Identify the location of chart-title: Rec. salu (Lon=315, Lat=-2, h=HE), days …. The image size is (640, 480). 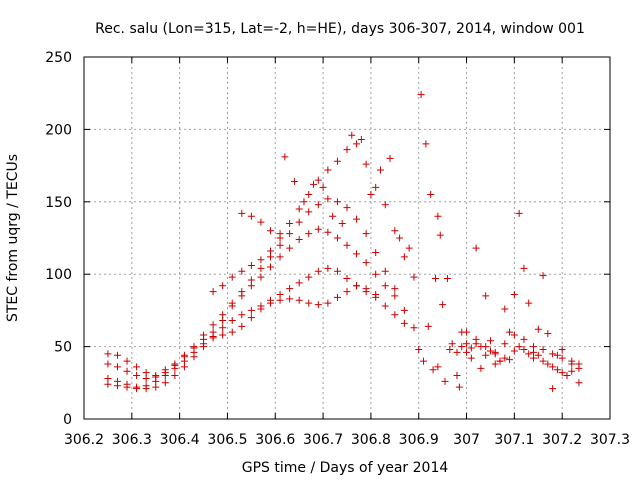
(340, 29).